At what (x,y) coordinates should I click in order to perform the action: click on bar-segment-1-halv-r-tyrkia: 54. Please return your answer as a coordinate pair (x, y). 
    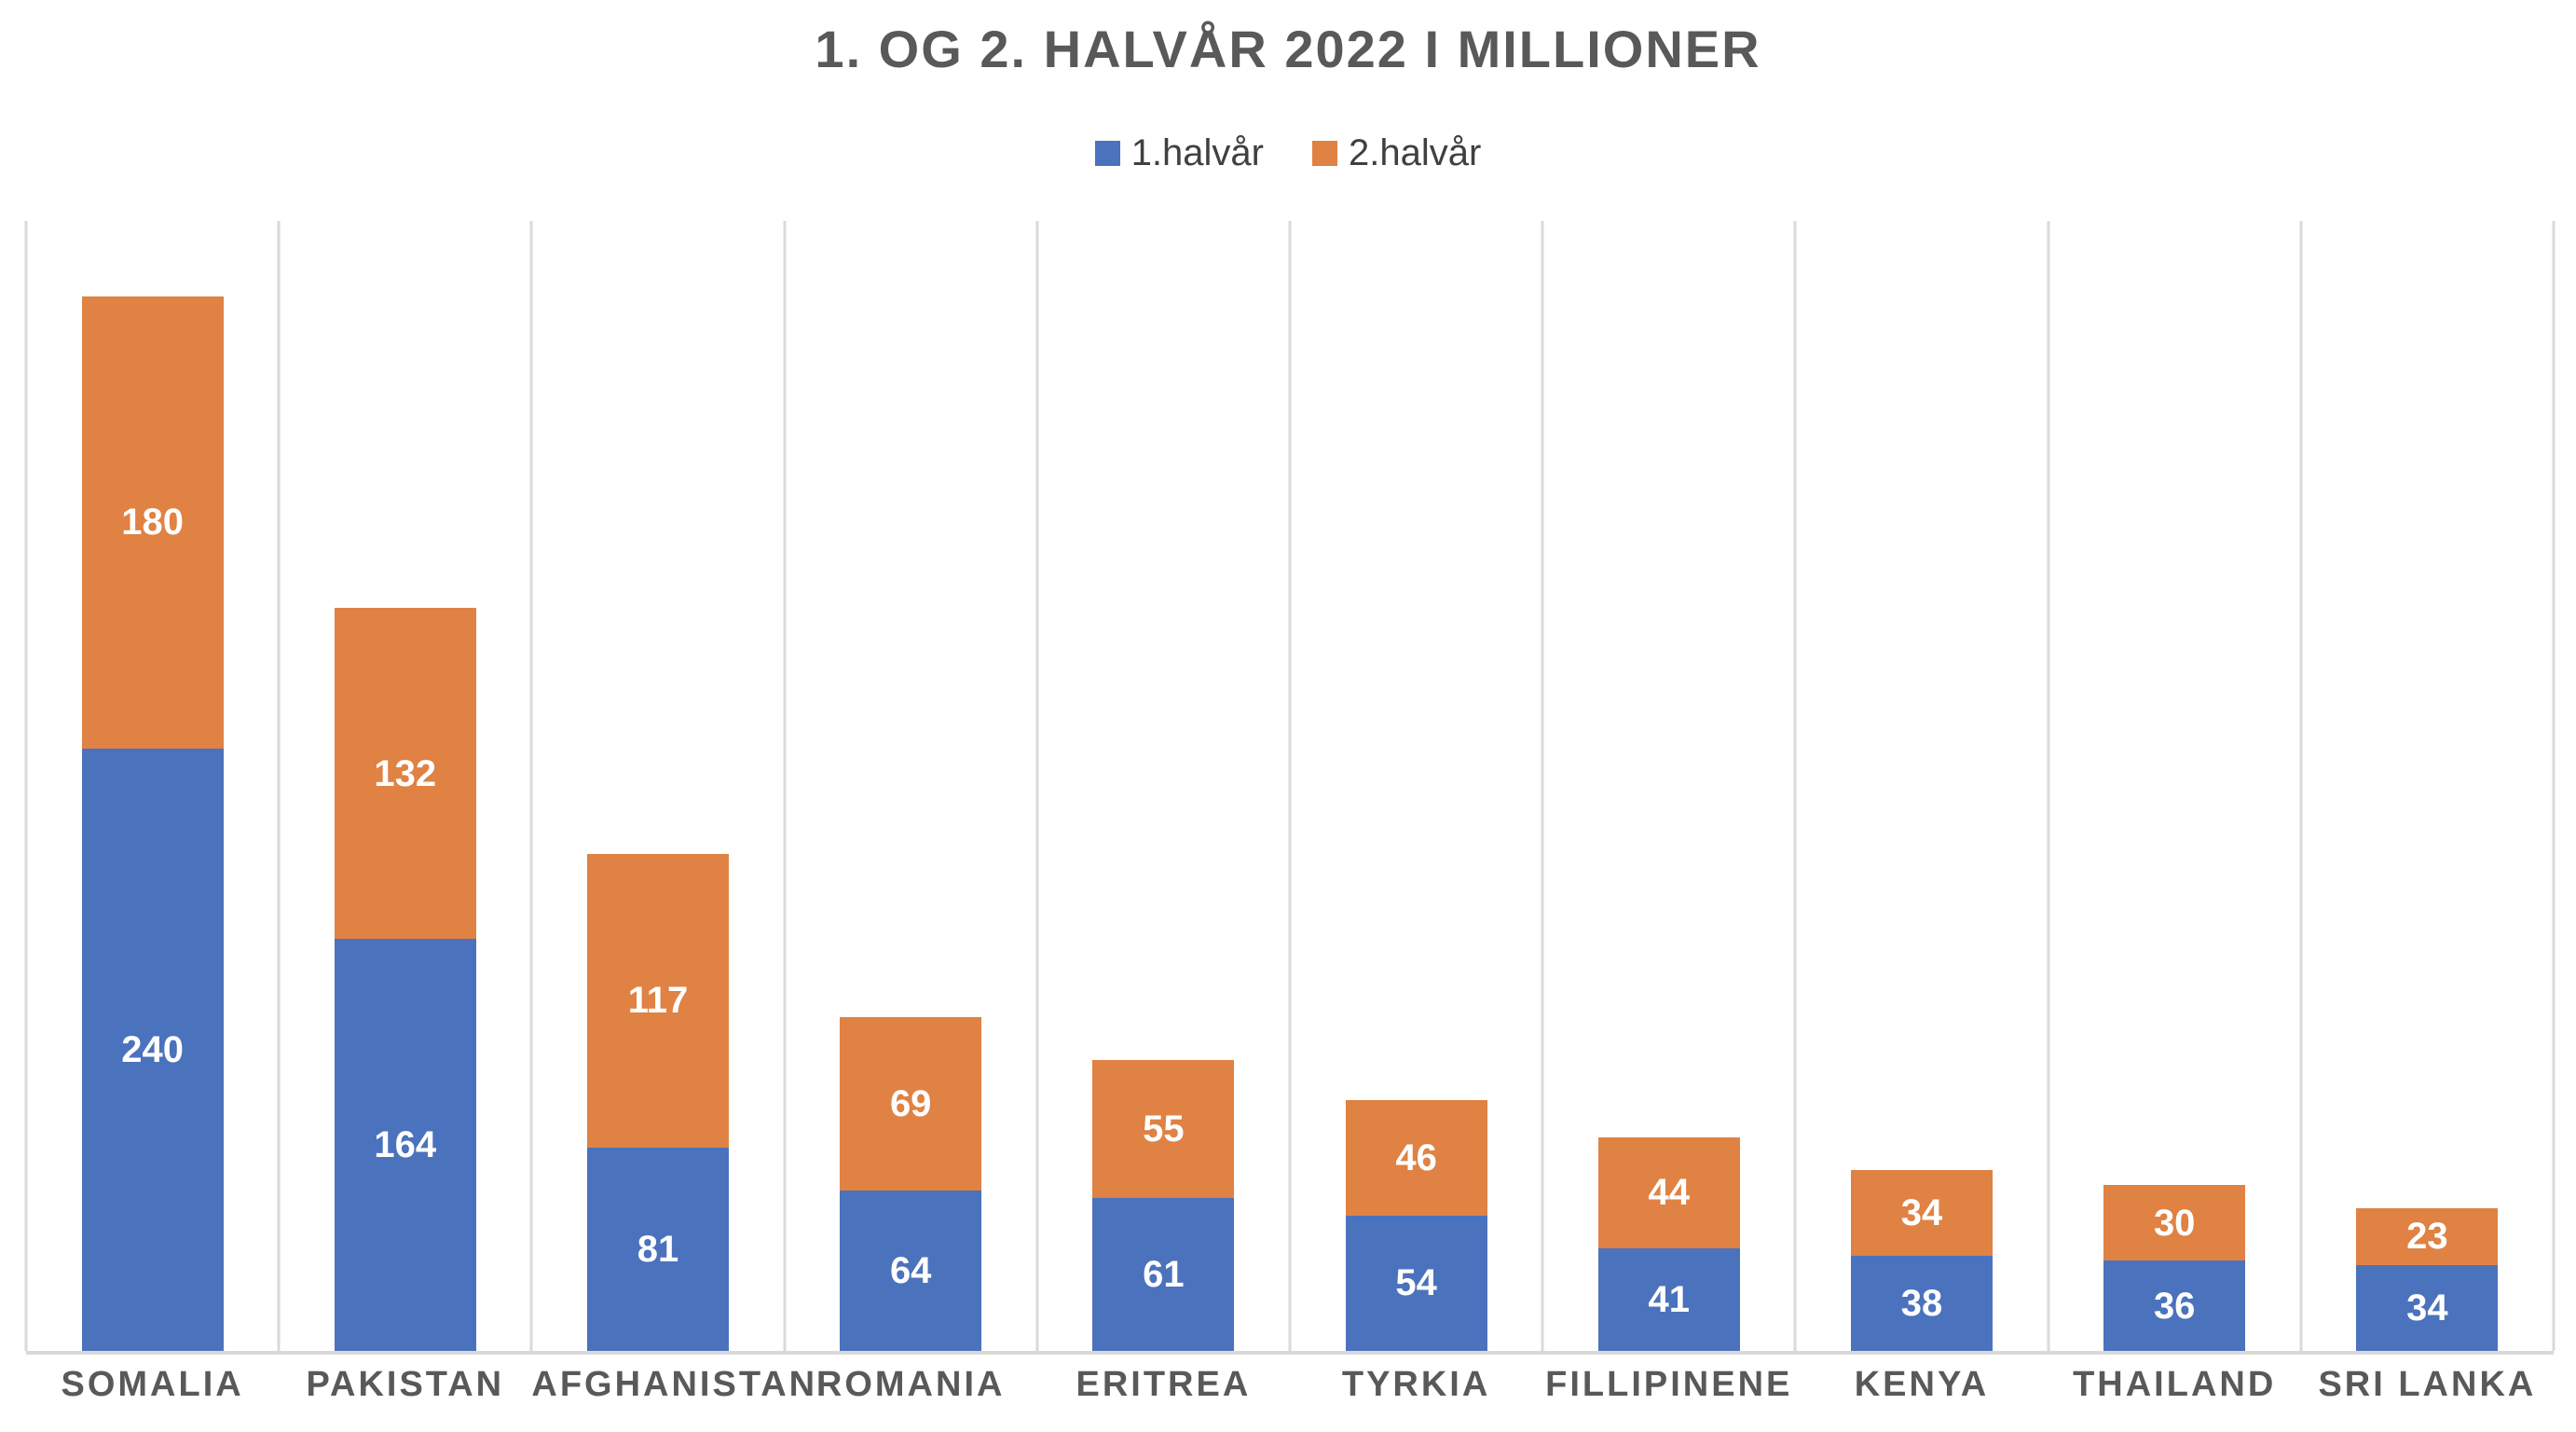
    Looking at the image, I should click on (1416, 1283).